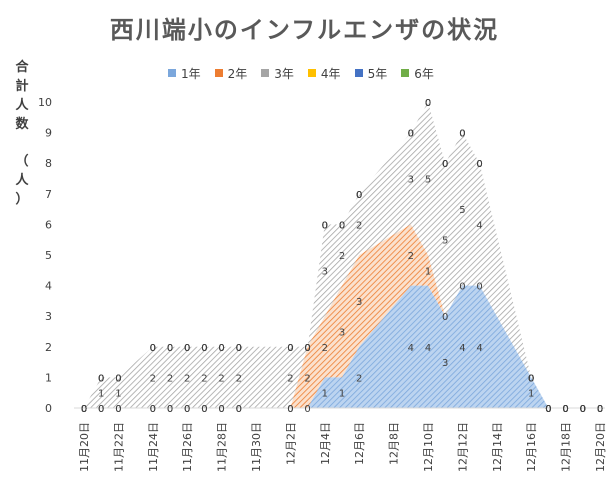 The height and width of the screenshot is (481, 609). What do you see at coordinates (191, 73) in the screenshot?
I see `legend-label: 1年` at bounding box center [191, 73].